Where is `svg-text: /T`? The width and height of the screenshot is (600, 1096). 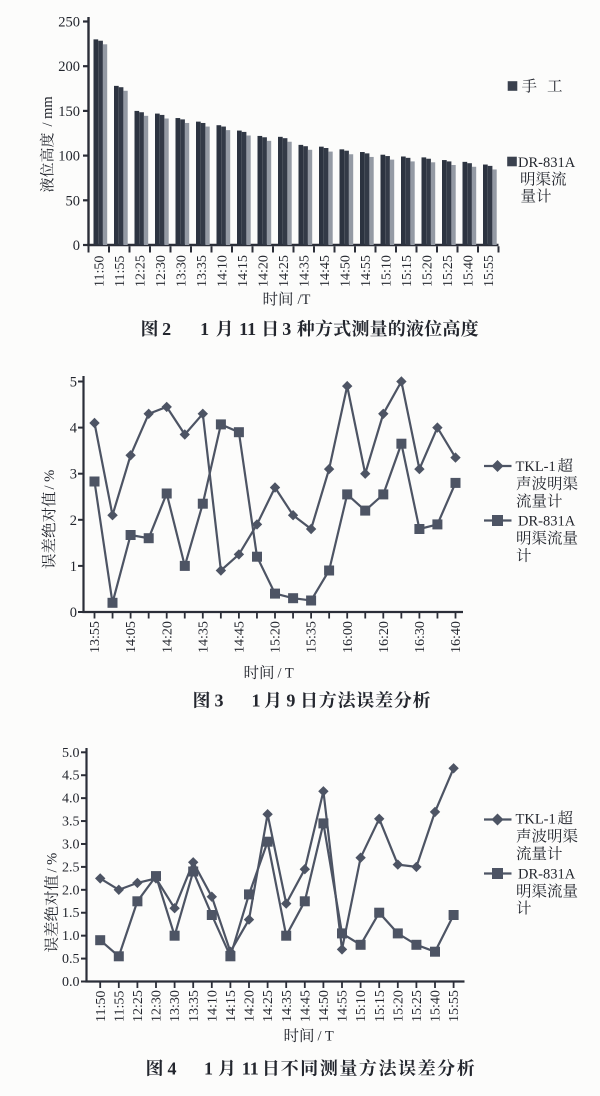 svg-text: /T is located at coordinates (304, 300).